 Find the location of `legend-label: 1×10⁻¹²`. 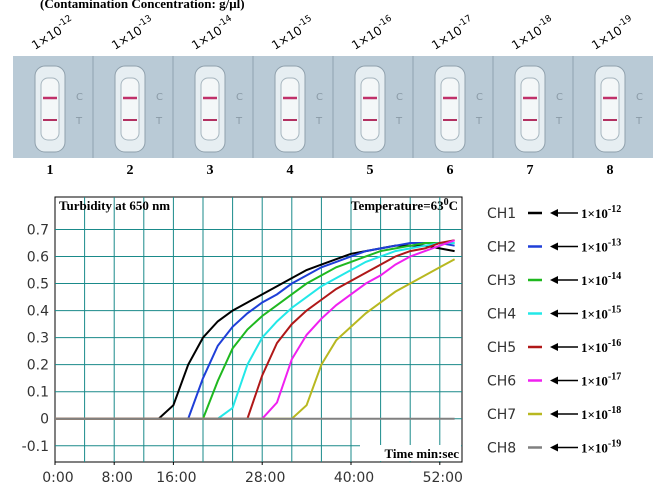

legend-label: 1×10⁻¹² is located at coordinates (601, 212).